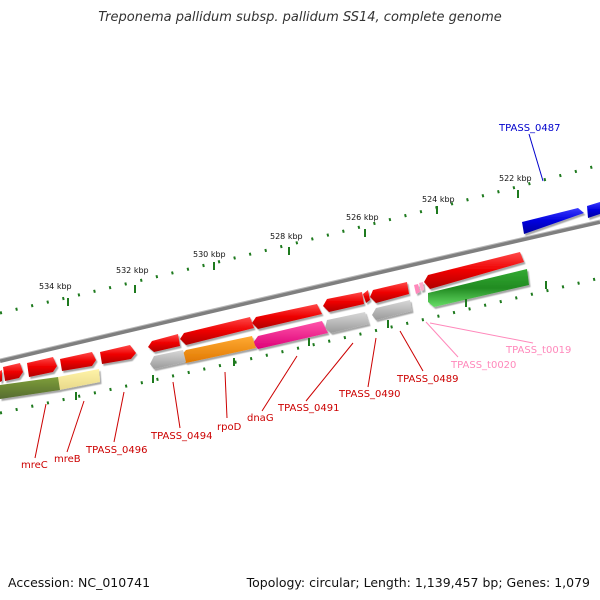 The height and width of the screenshot is (600, 600). Describe the element at coordinates (421, 286) in the screenshot. I see `gene-TPASS_t0019` at that location.